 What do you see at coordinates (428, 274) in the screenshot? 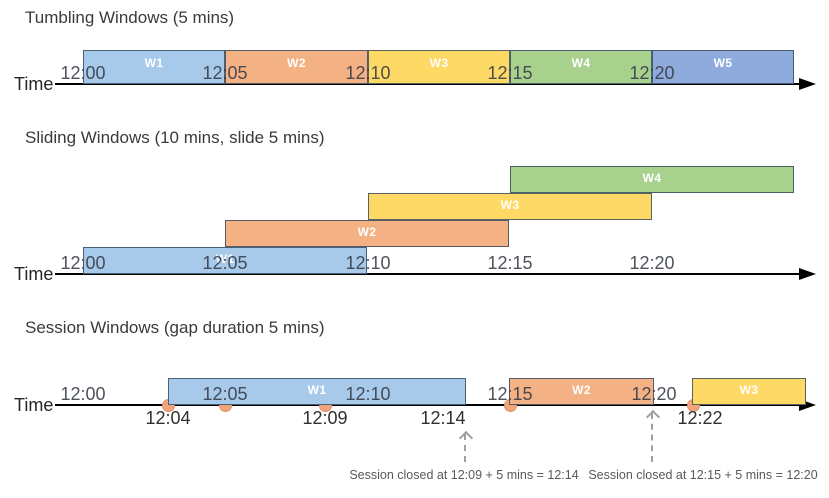
I see `sliding-timeline` at bounding box center [428, 274].